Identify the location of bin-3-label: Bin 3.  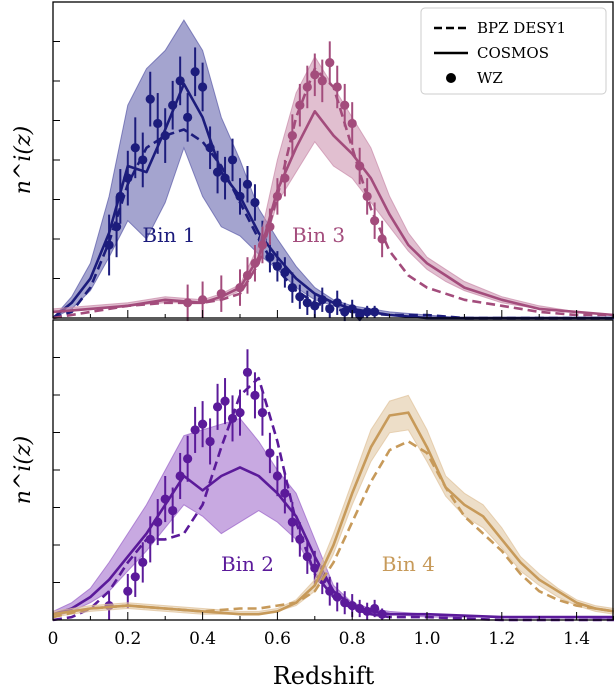
(318, 235).